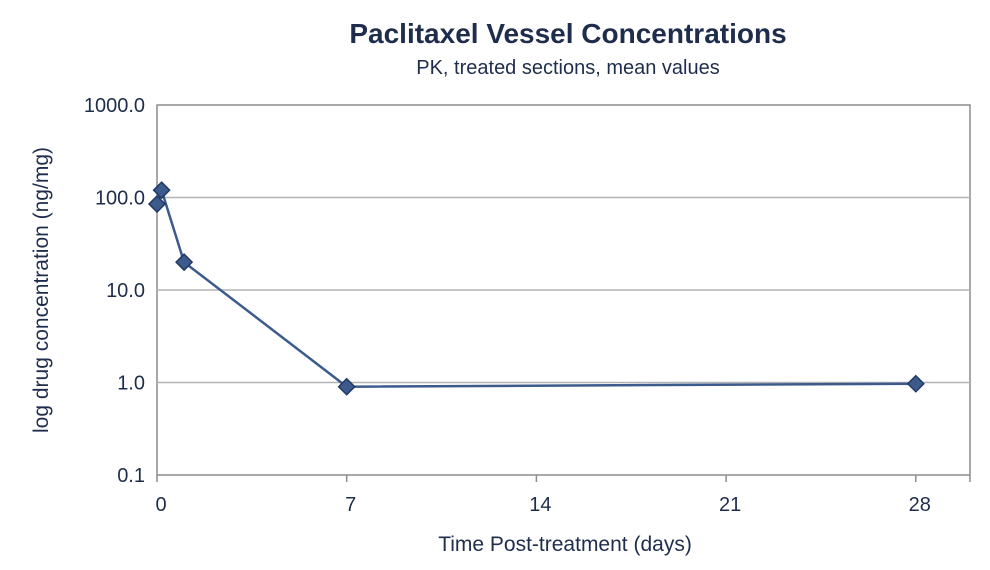 The height and width of the screenshot is (570, 990). I want to click on x-axis-ticks: 0 7 14 21 28, so click(563, 495).